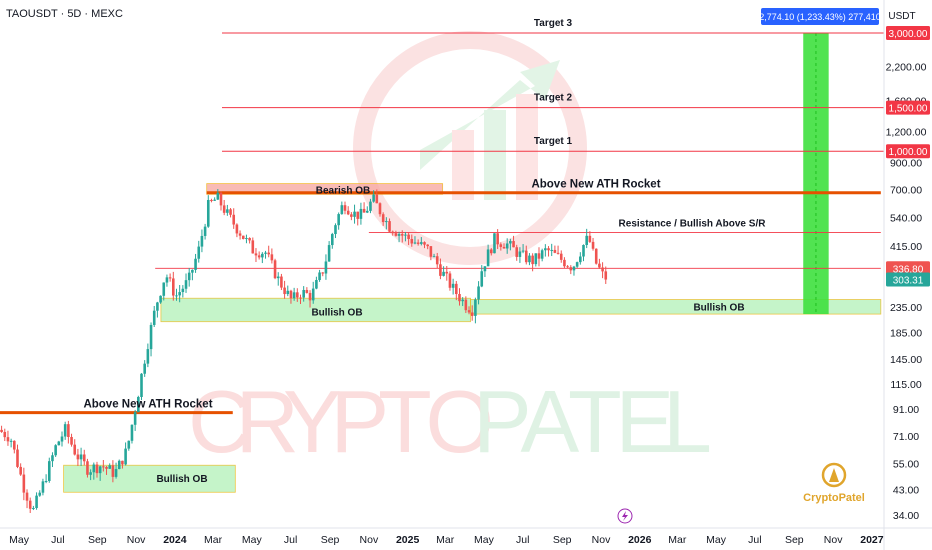  What do you see at coordinates (820, 17) in the screenshot?
I see `readout-text: 2,774.10 (1,233.43%) 277,410` at bounding box center [820, 17].